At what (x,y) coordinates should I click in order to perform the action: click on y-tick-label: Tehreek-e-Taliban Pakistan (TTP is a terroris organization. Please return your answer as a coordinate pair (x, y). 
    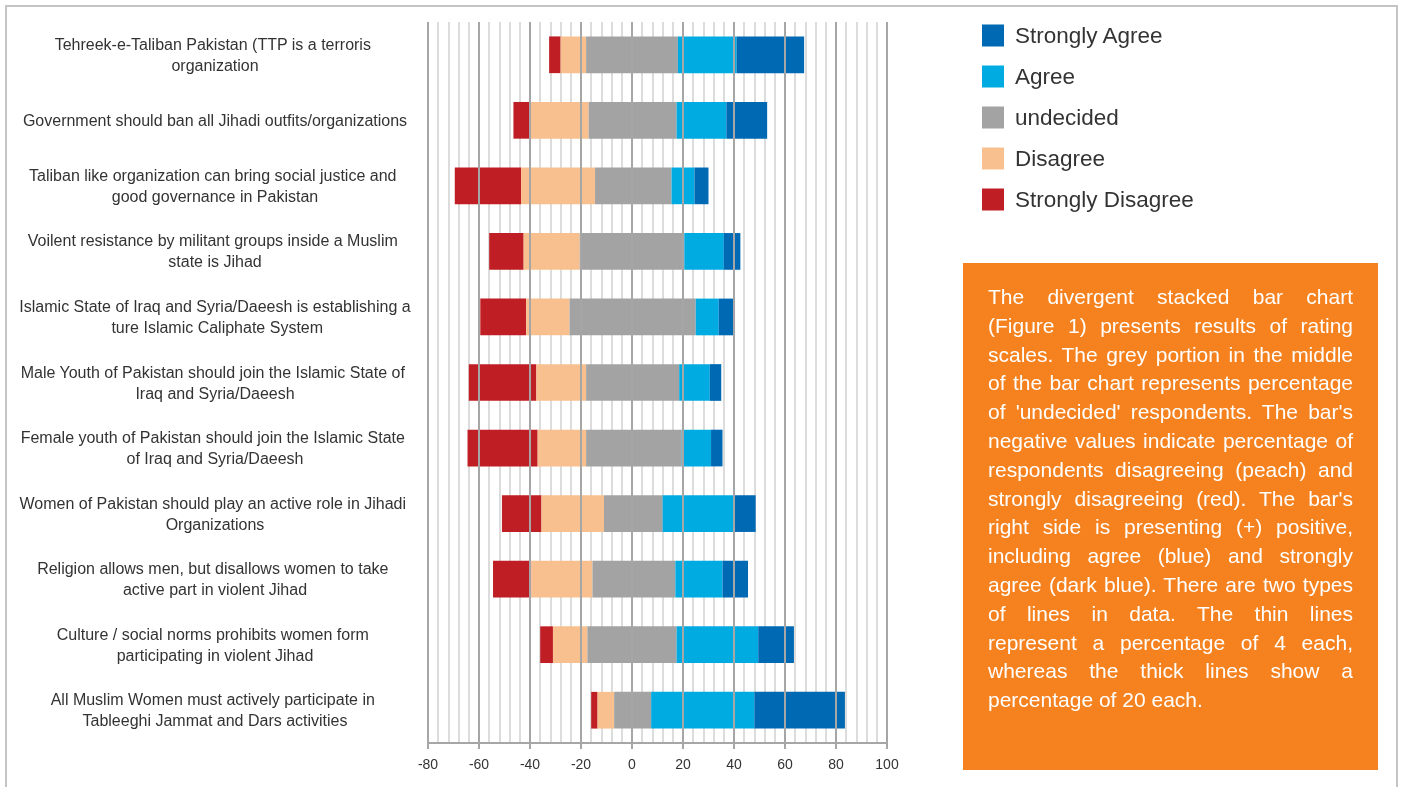
    Looking at the image, I should click on (215, 54).